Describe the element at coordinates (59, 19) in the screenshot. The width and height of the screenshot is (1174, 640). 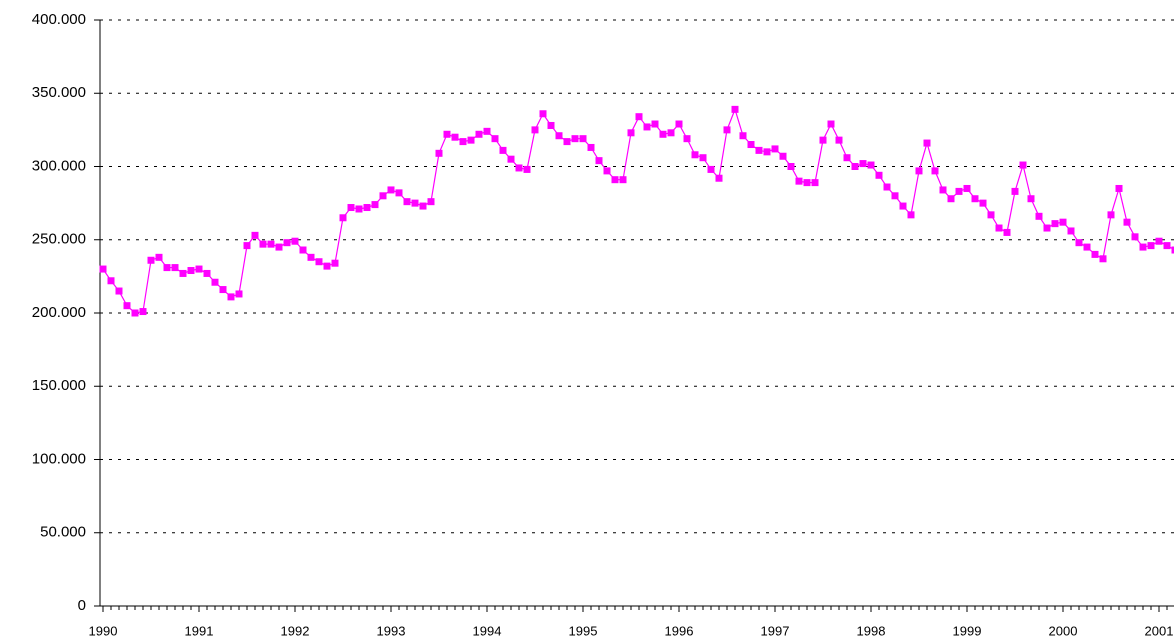
I see `y-tick-label: 400.000` at that location.